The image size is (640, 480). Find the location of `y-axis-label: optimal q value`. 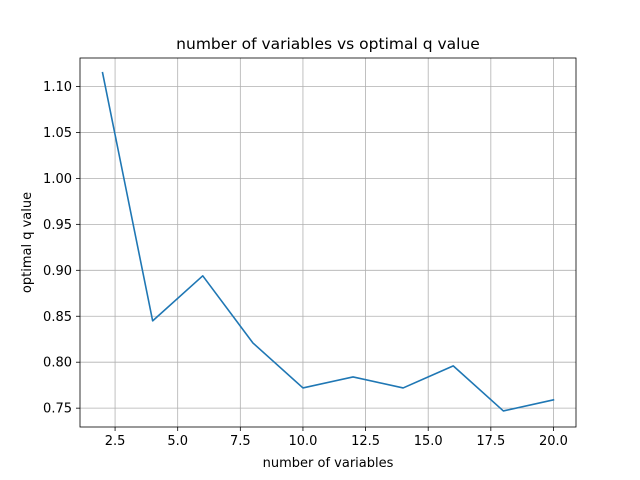

y-axis-label: optimal q value is located at coordinates (27, 242).